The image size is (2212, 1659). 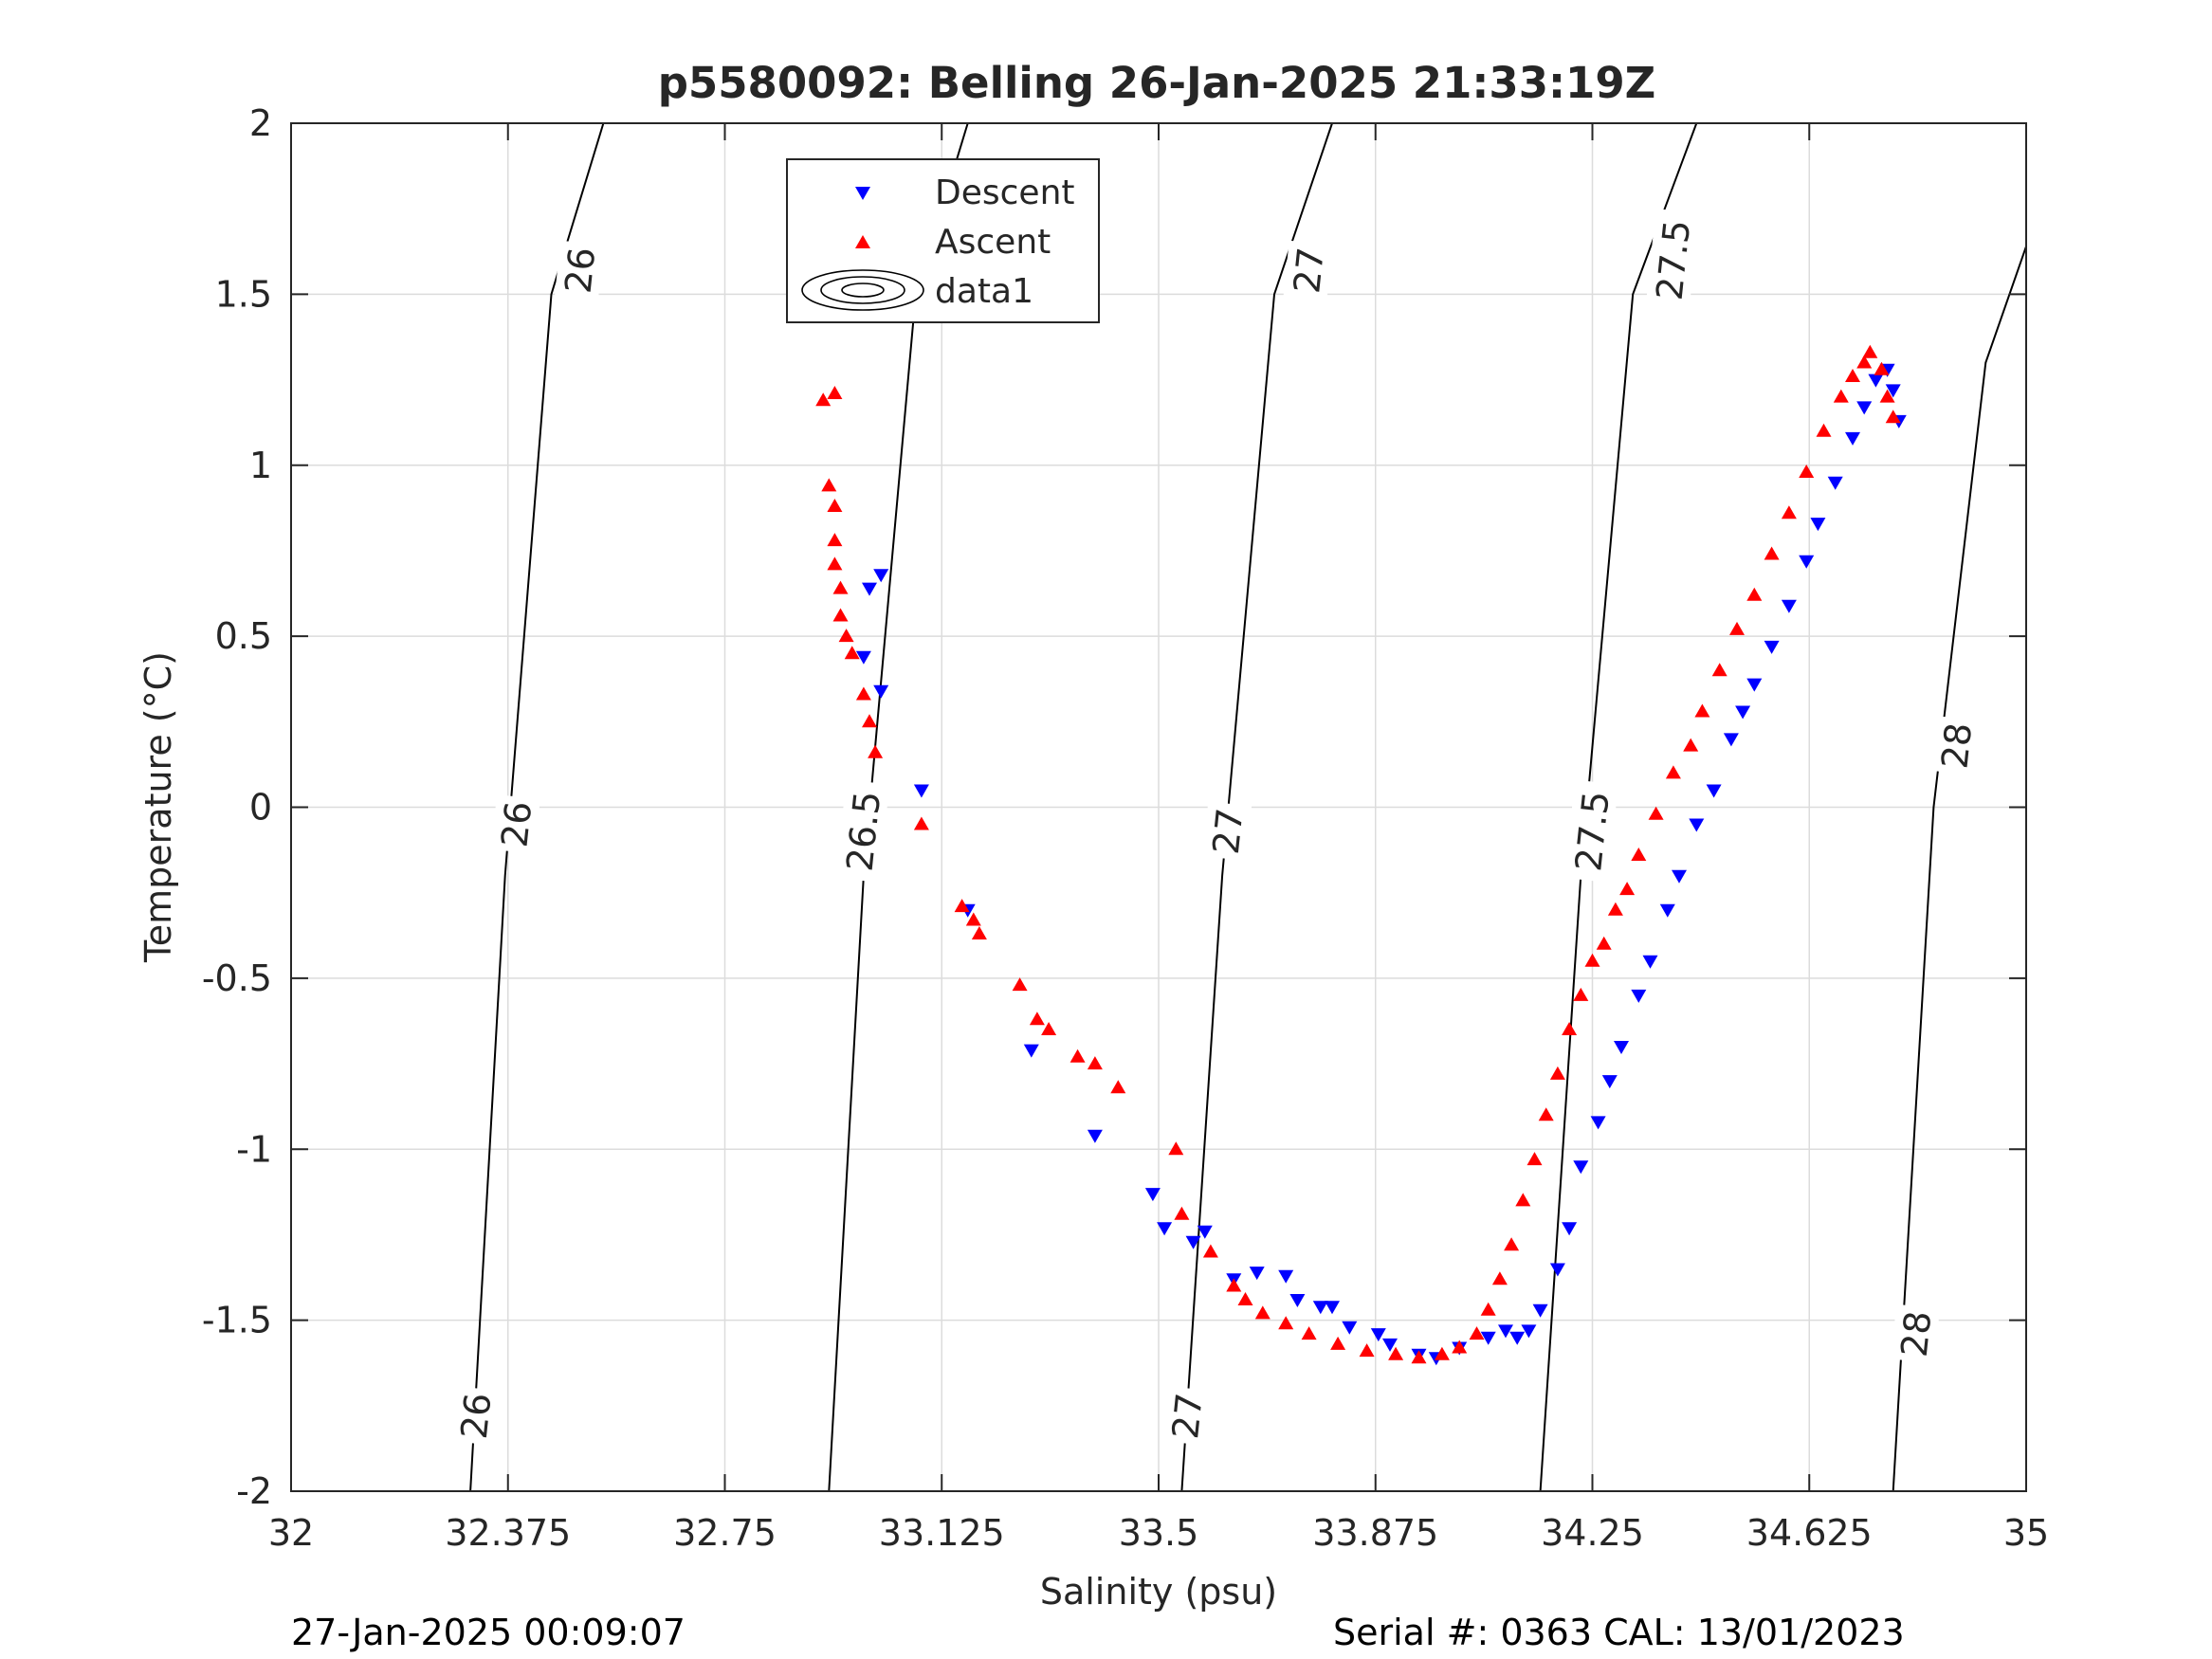 I want to click on legend-ascent-label: Ascent, so click(x=993, y=242).